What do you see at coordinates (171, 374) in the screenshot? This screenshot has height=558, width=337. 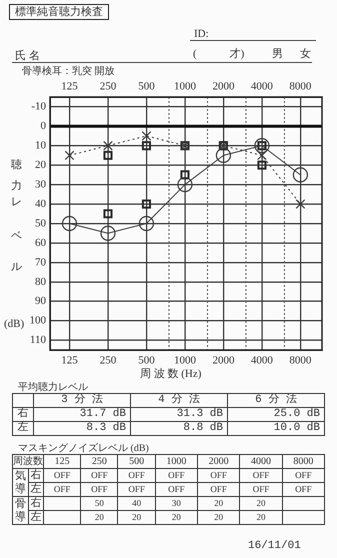 I see `x-axis-title: 周 波 数 (Hz)` at bounding box center [171, 374].